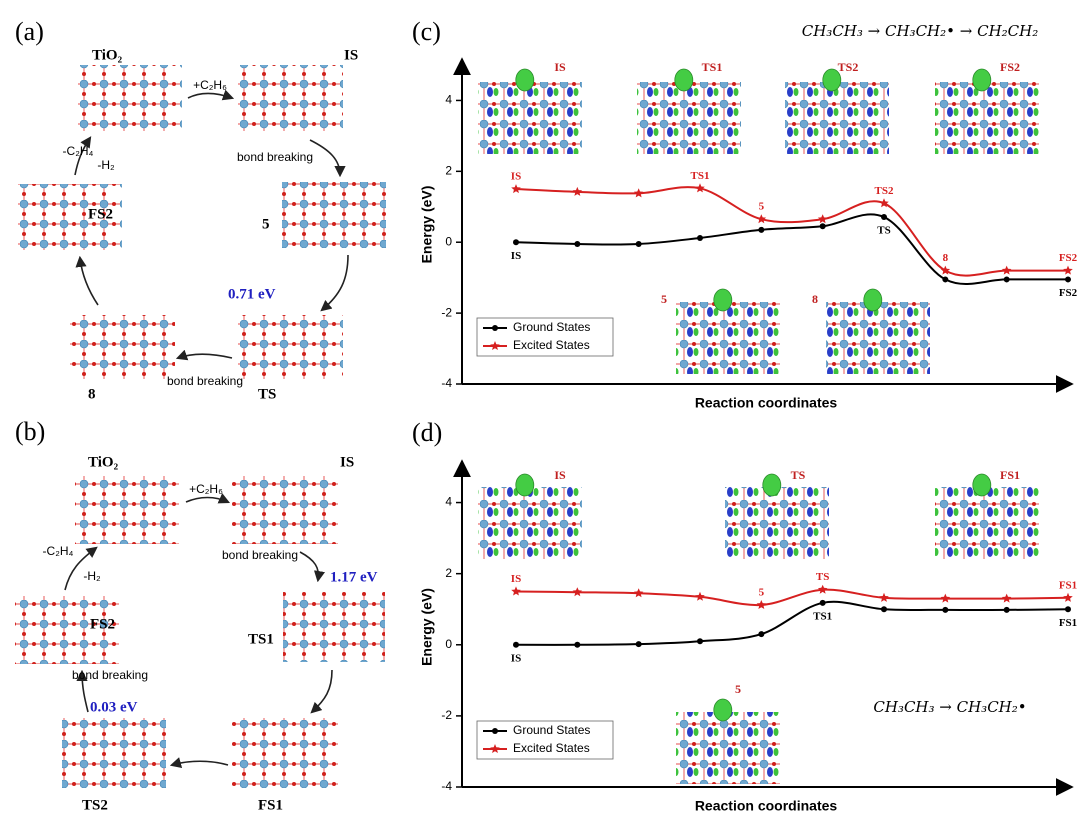 This screenshot has height=838, width=1080. I want to click on label: (c), so click(426, 31).